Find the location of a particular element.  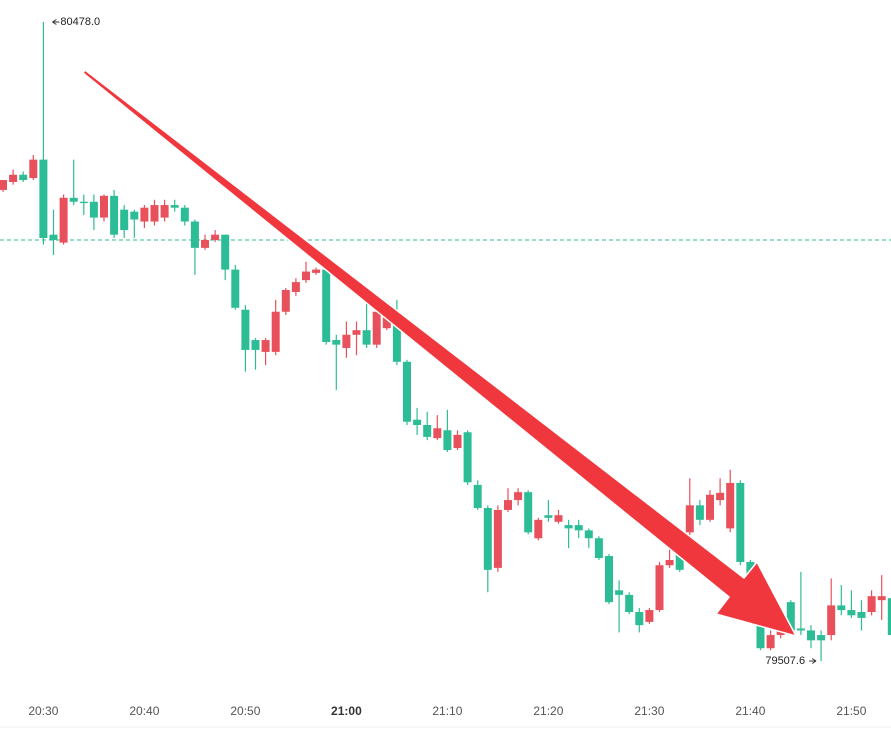

x-tick-label: 21:00 is located at coordinates (346, 711).